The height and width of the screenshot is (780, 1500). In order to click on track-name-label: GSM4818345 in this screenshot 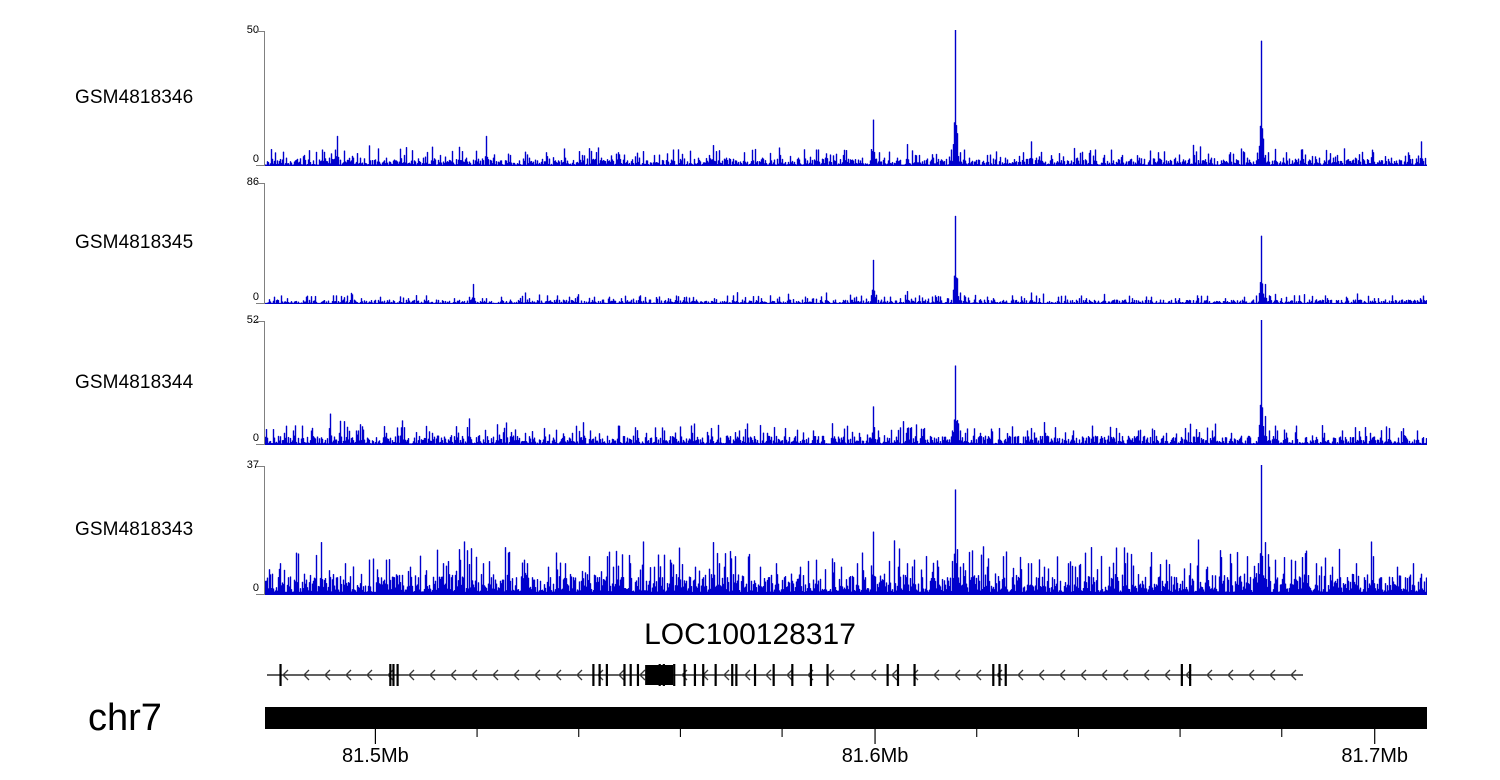, I will do `click(134, 242)`.